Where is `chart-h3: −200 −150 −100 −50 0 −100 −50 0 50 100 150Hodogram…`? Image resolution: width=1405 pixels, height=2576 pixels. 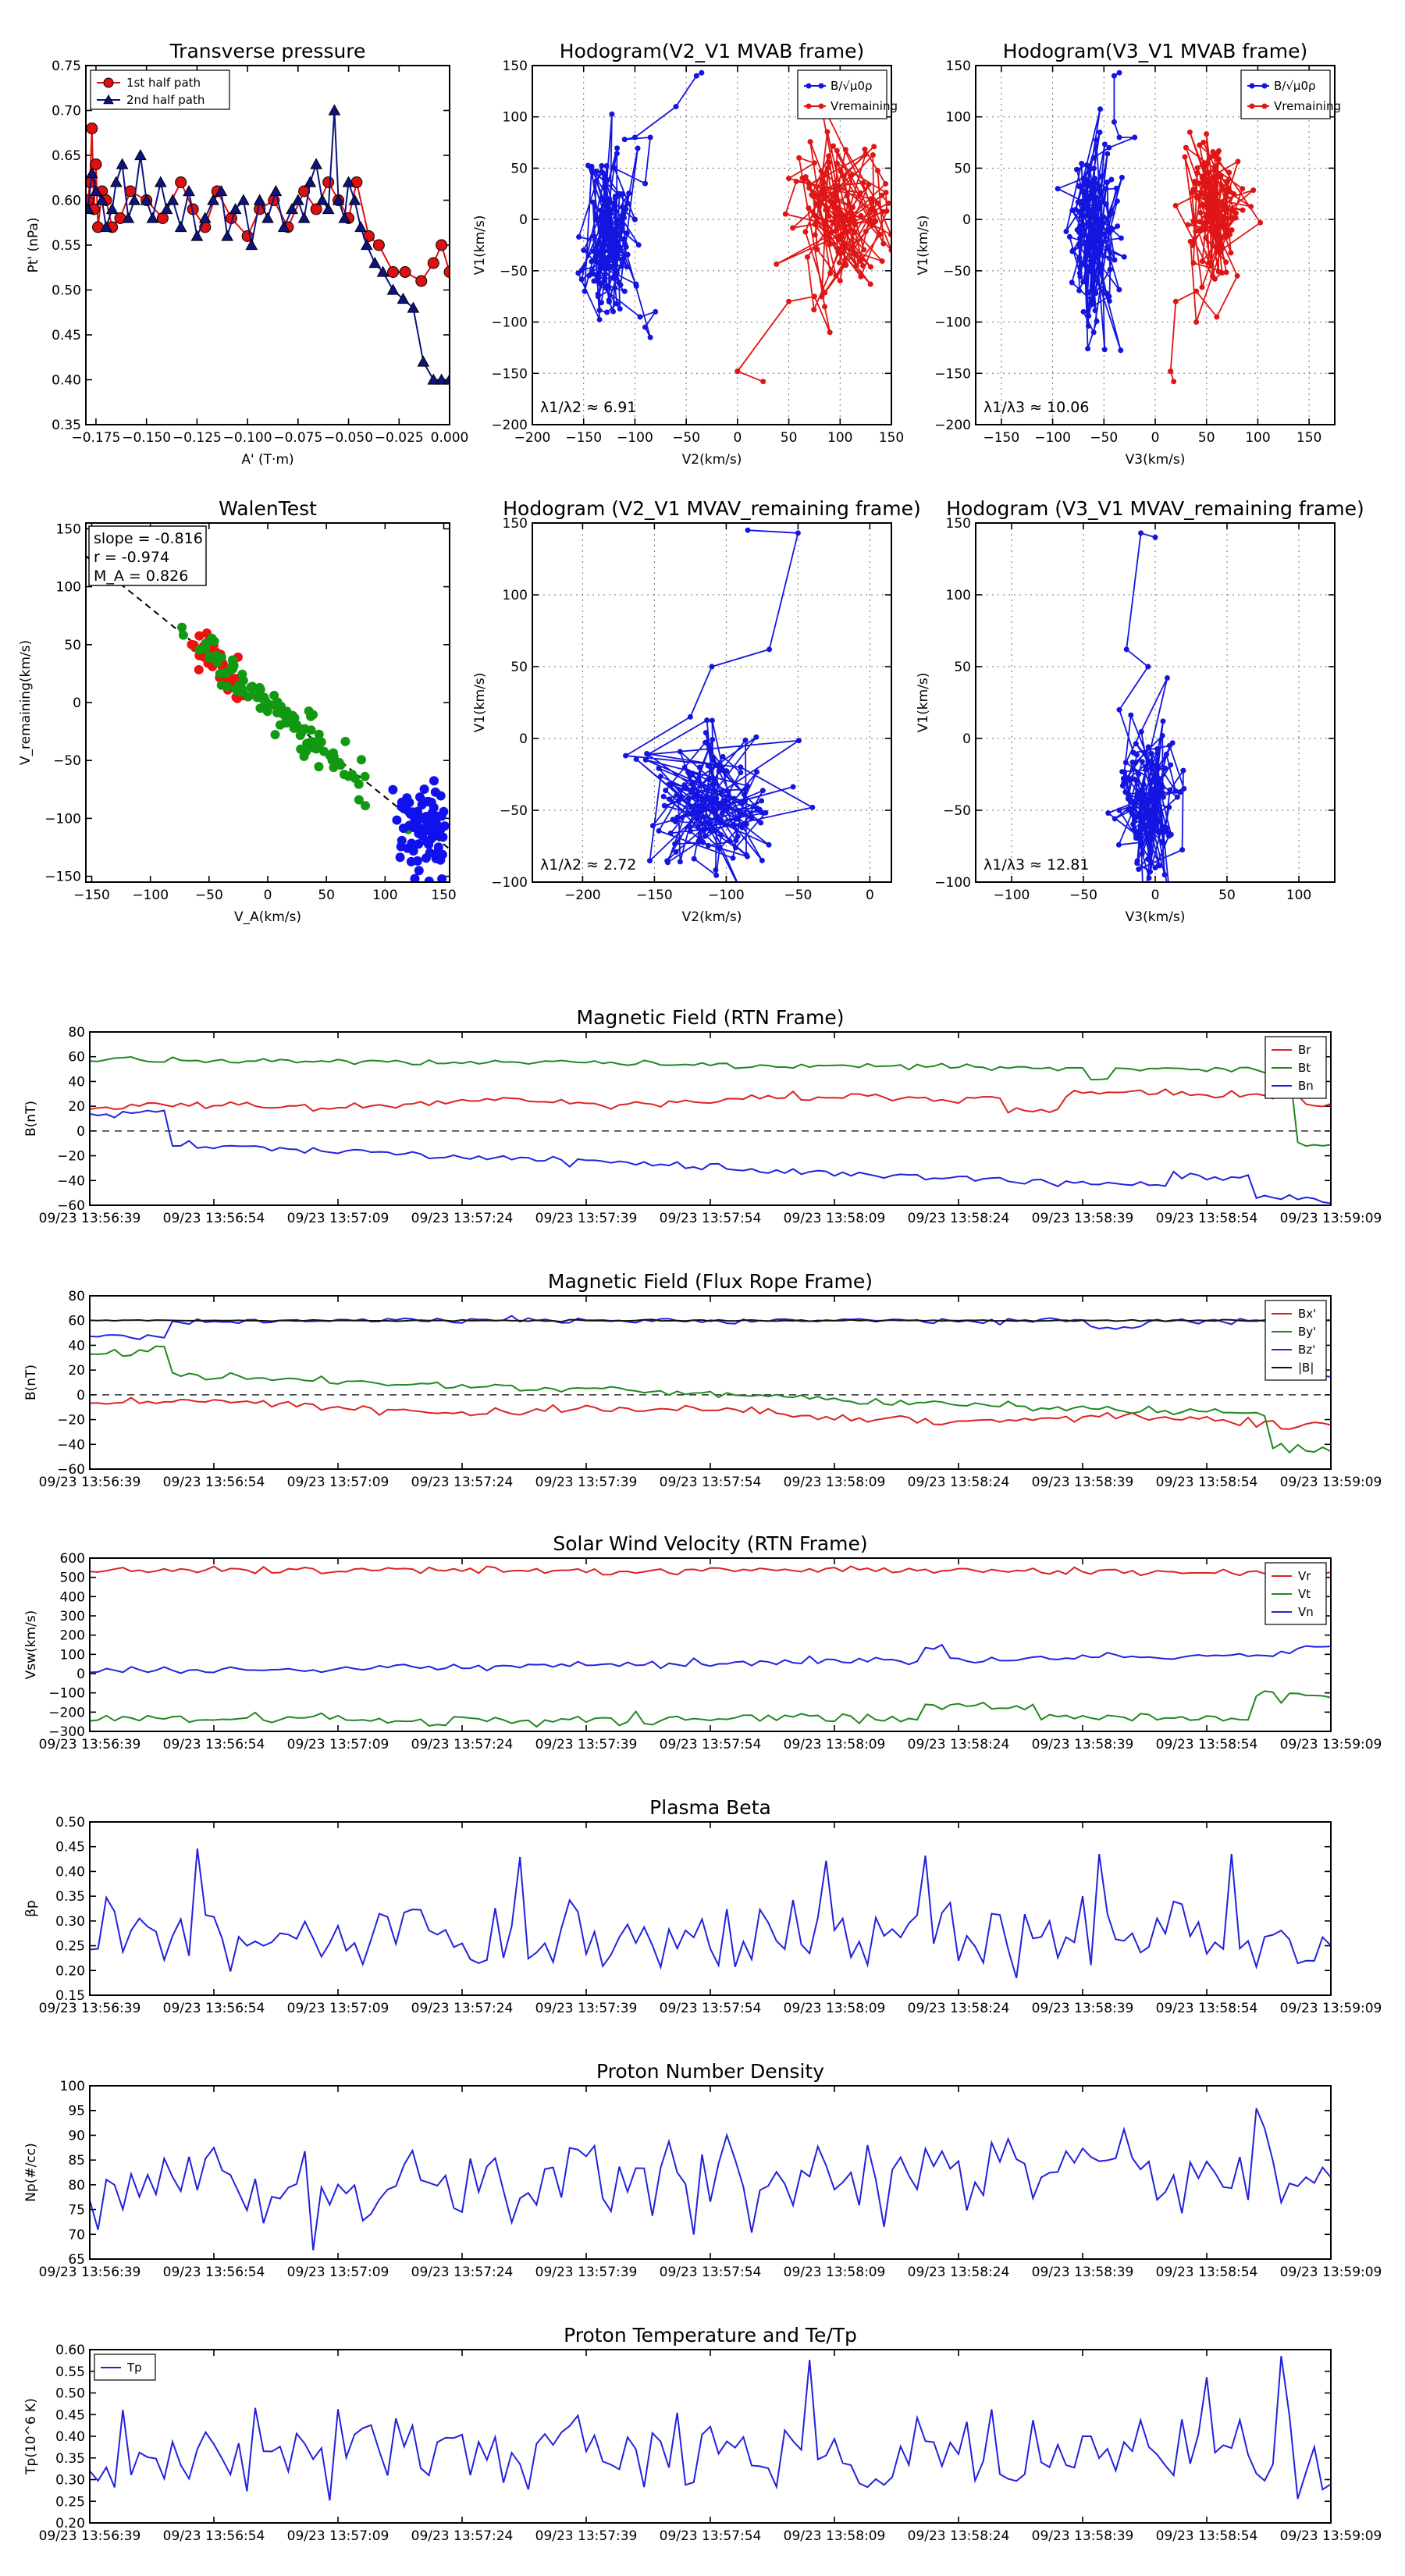
chart-h3: −200 −150 −100 −50 0 −100 −50 0 50 100 150Hodogram… is located at coordinates (696, 711).